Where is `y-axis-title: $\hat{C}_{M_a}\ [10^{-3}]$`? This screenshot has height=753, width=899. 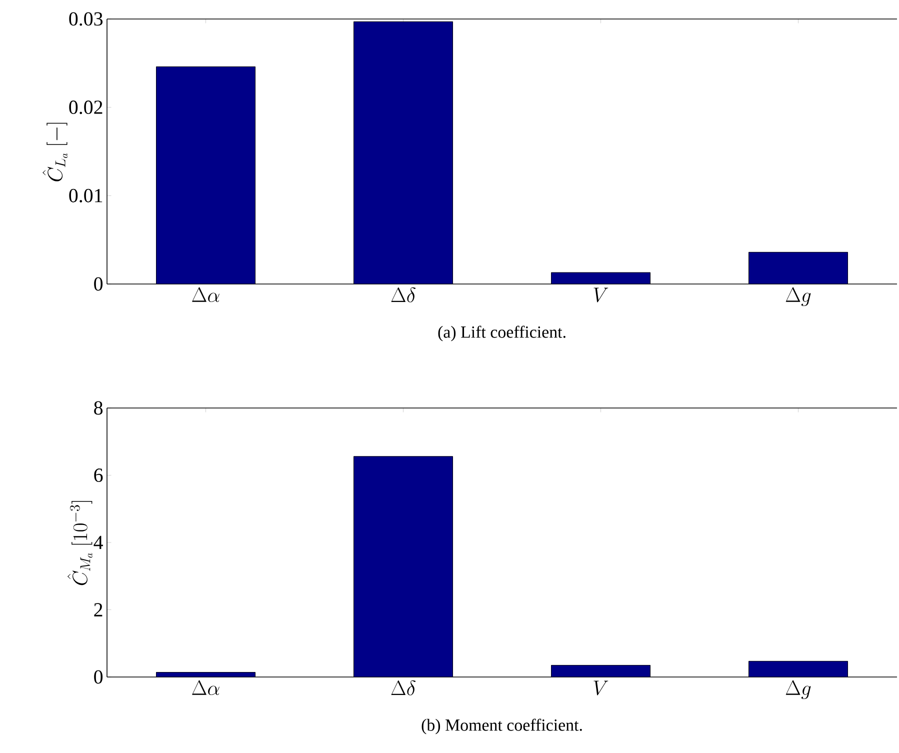
y-axis-title: $\hat{C}_{M_a}\ [10^{-3}]$ is located at coordinates (79, 543).